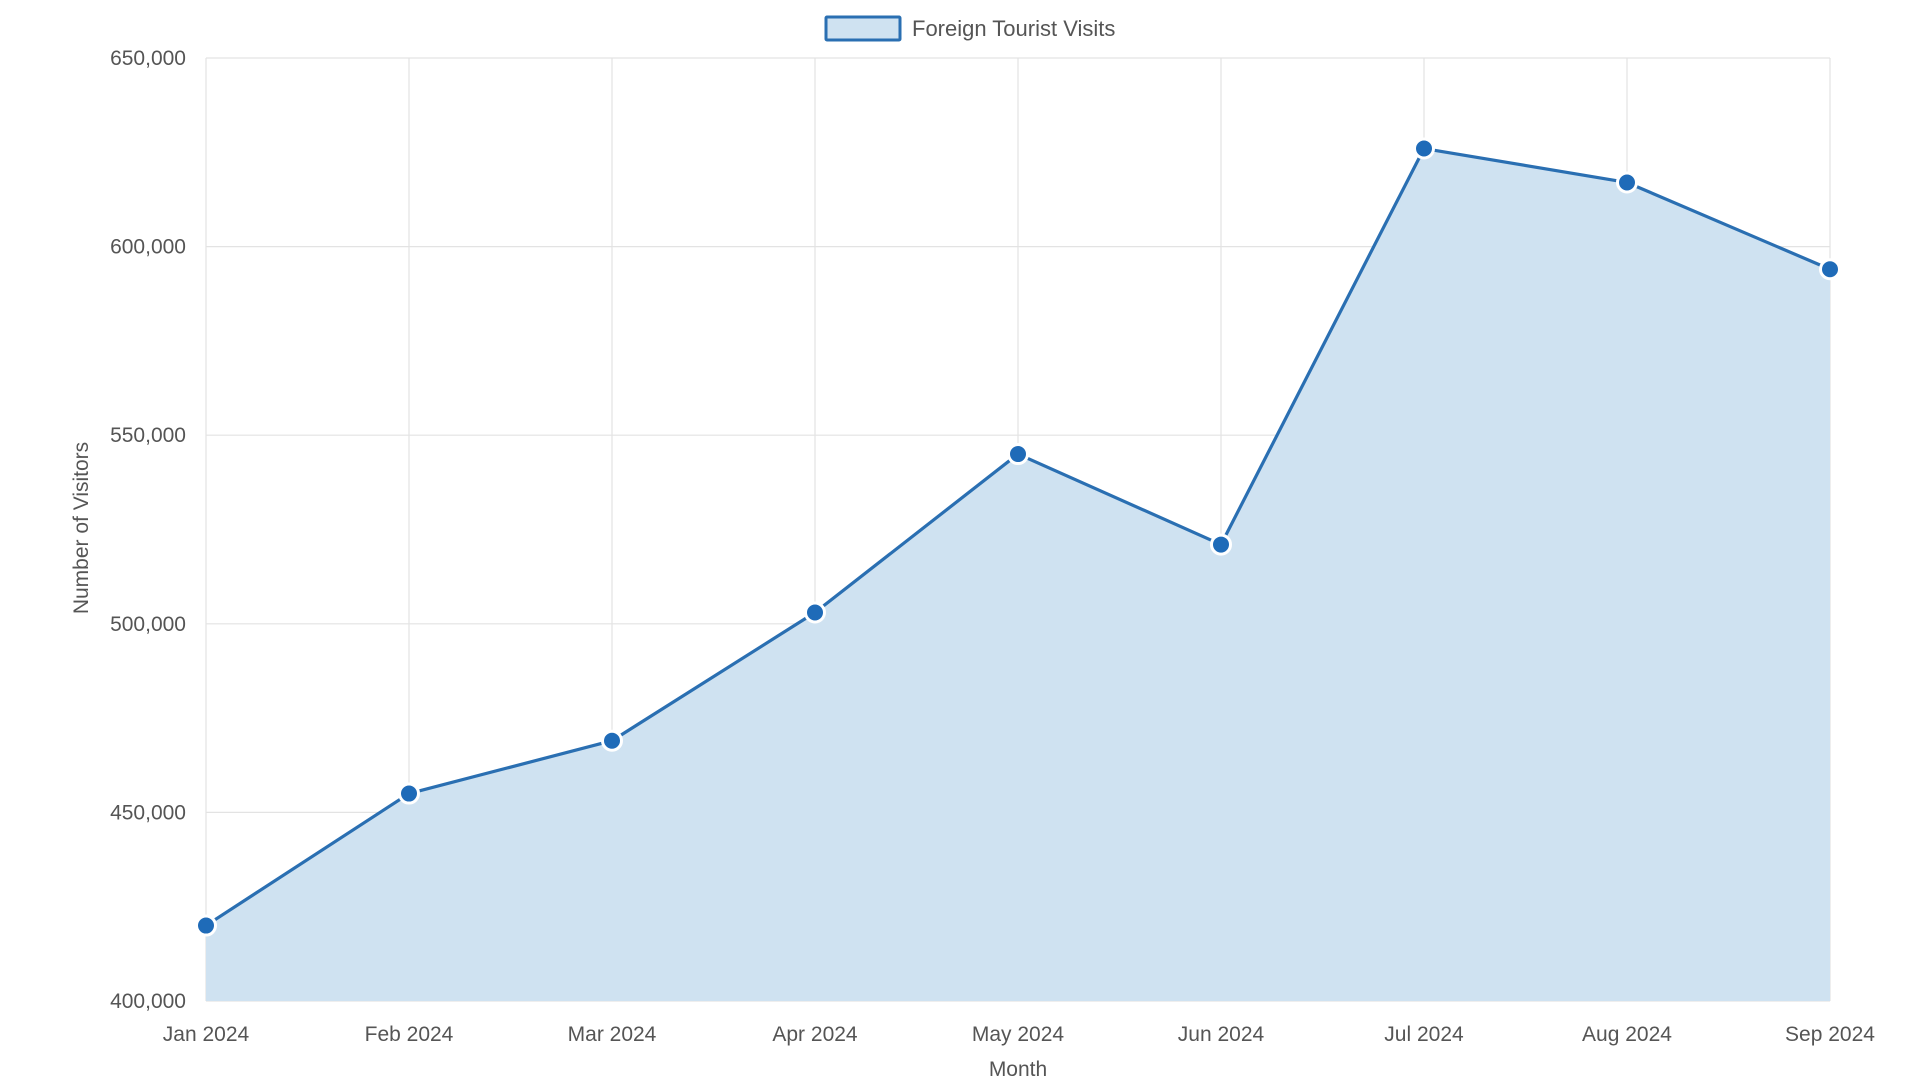  I want to click on legend: Foreign Tourist Visits, so click(969, 28).